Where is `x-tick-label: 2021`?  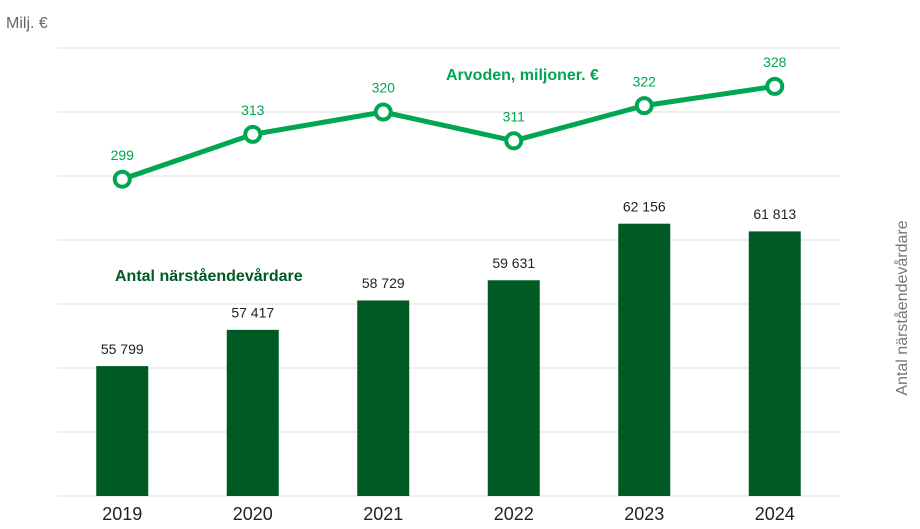 x-tick-label: 2021 is located at coordinates (383, 514).